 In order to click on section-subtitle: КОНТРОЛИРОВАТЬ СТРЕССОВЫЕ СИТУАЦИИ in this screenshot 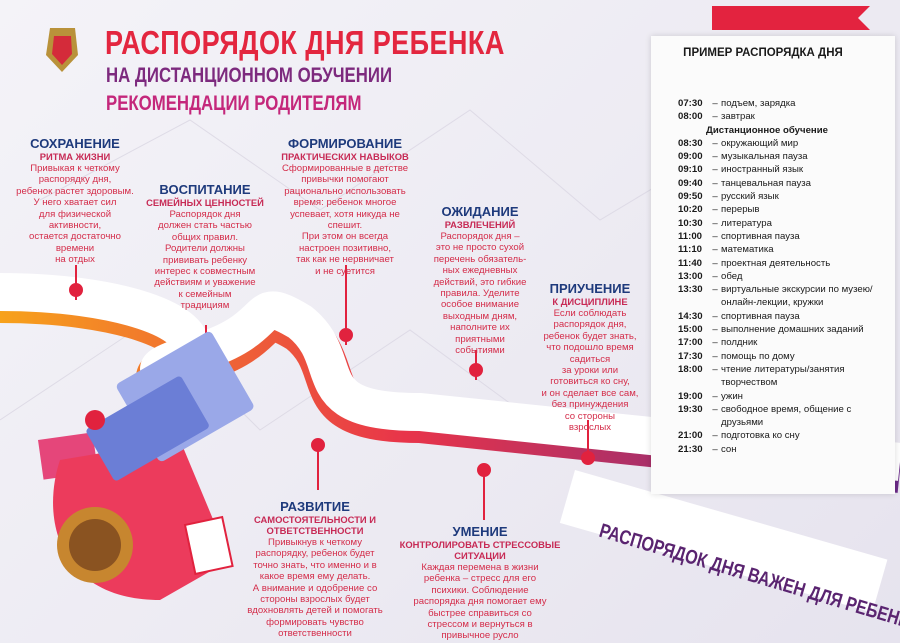, I will do `click(480, 550)`.